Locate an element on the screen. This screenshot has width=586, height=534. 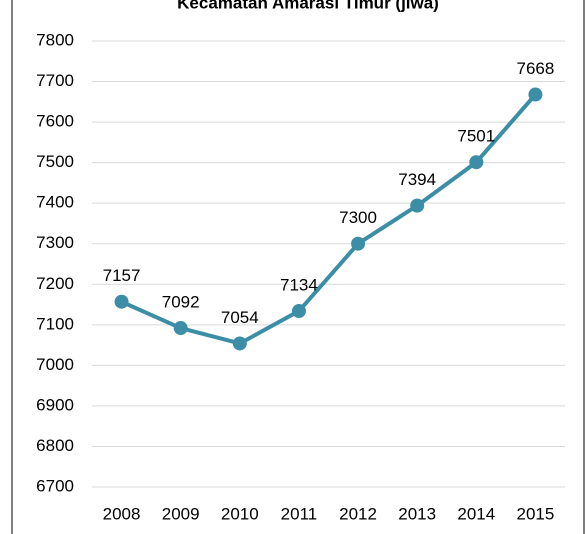
data-label: 7668 is located at coordinates (536, 68).